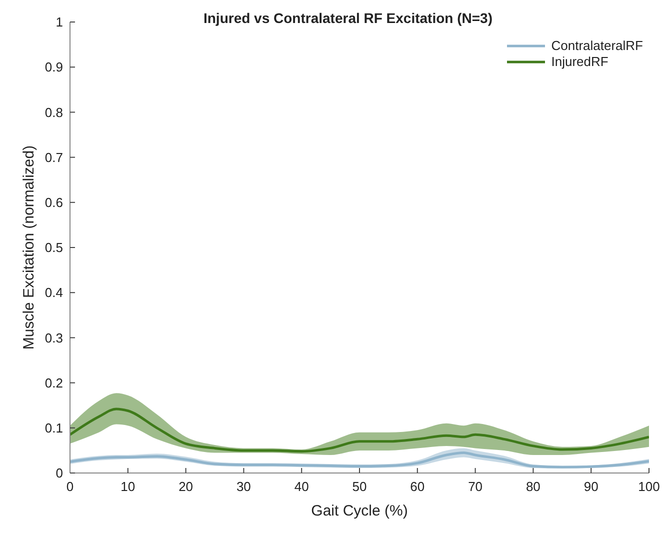 The width and height of the screenshot is (671, 533). Describe the element at coordinates (591, 486) in the screenshot. I see `x-tick-label: 90` at that location.